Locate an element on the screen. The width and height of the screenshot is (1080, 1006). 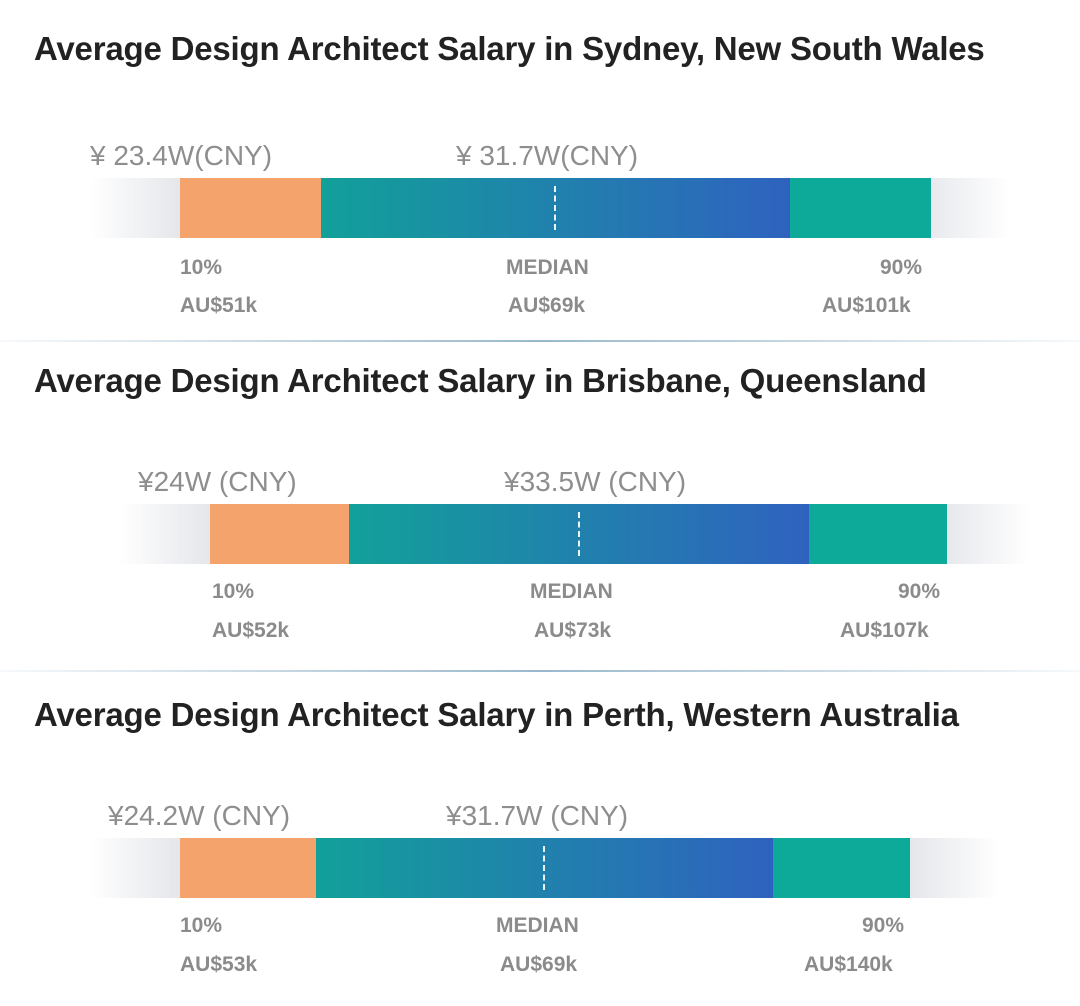
p10-value: AU$53k is located at coordinates (219, 964).